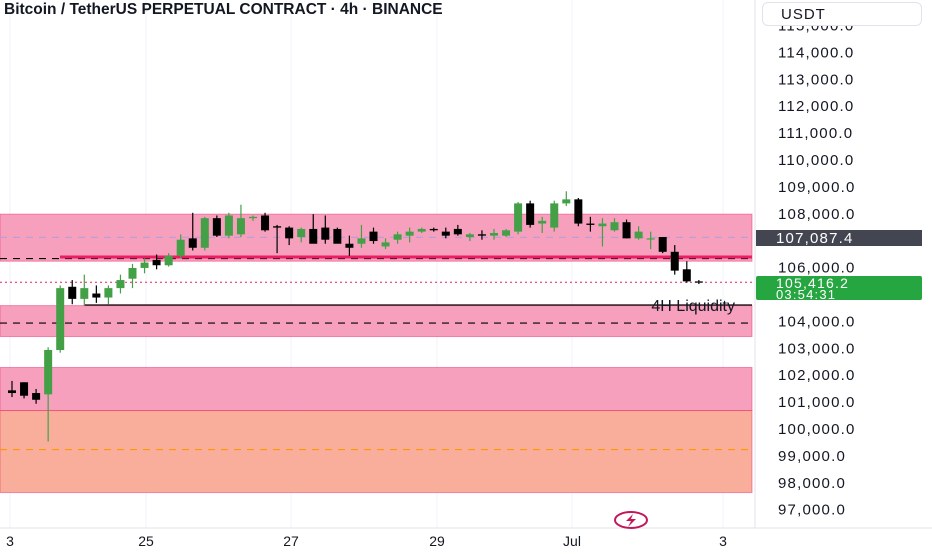 The image size is (932, 555). I want to click on price-tick-label: 114,000.0, so click(816, 52).